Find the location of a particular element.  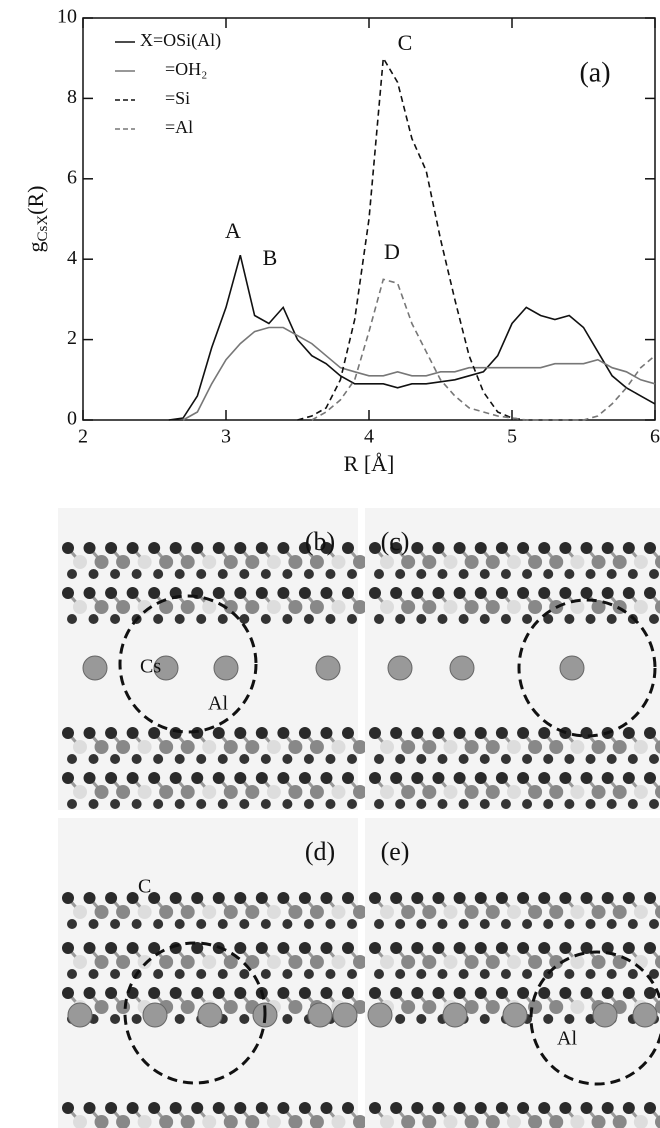

panel-label: (b) is located at coordinates (320, 541).